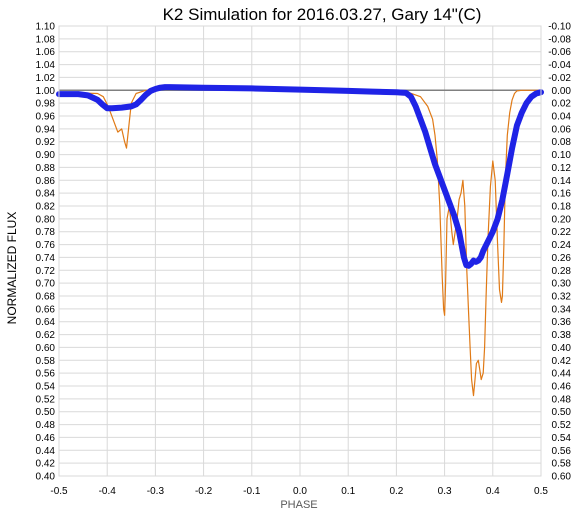 The width and height of the screenshot is (577, 512). I want to click on y2-tick-label: -0.02, so click(559, 78).